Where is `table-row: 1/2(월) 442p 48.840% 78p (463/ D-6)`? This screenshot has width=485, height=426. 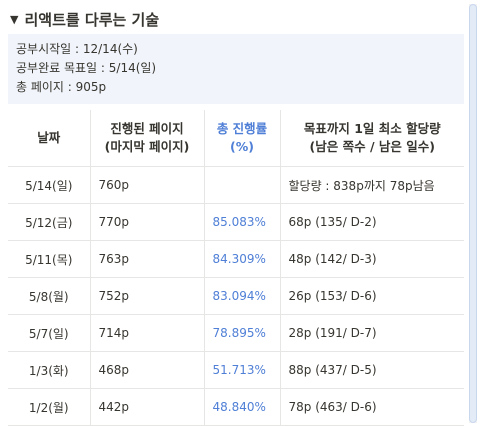 table-row: 1/2(월) 442p 48.840% 78p (463/ D-6) is located at coordinates (236, 407).